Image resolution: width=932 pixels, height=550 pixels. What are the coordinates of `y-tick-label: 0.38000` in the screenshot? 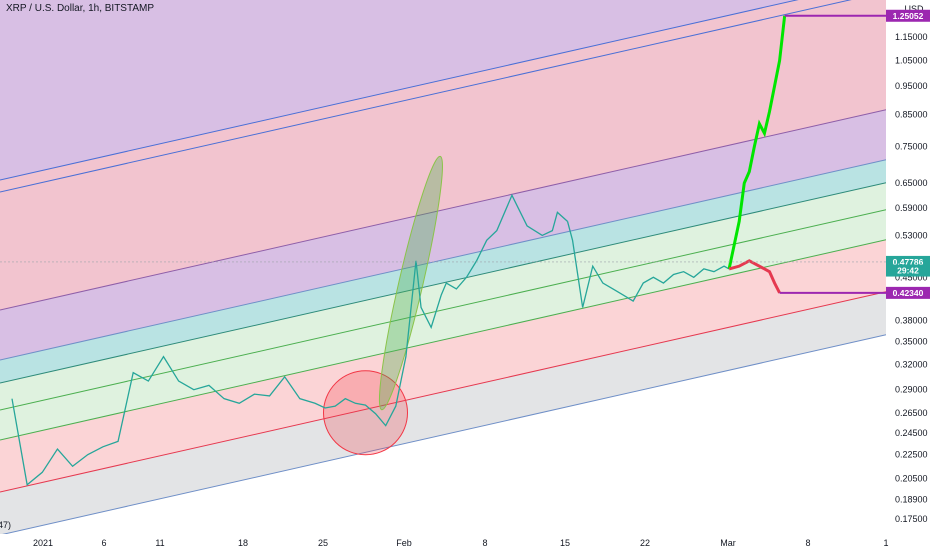 It's located at (911, 321).